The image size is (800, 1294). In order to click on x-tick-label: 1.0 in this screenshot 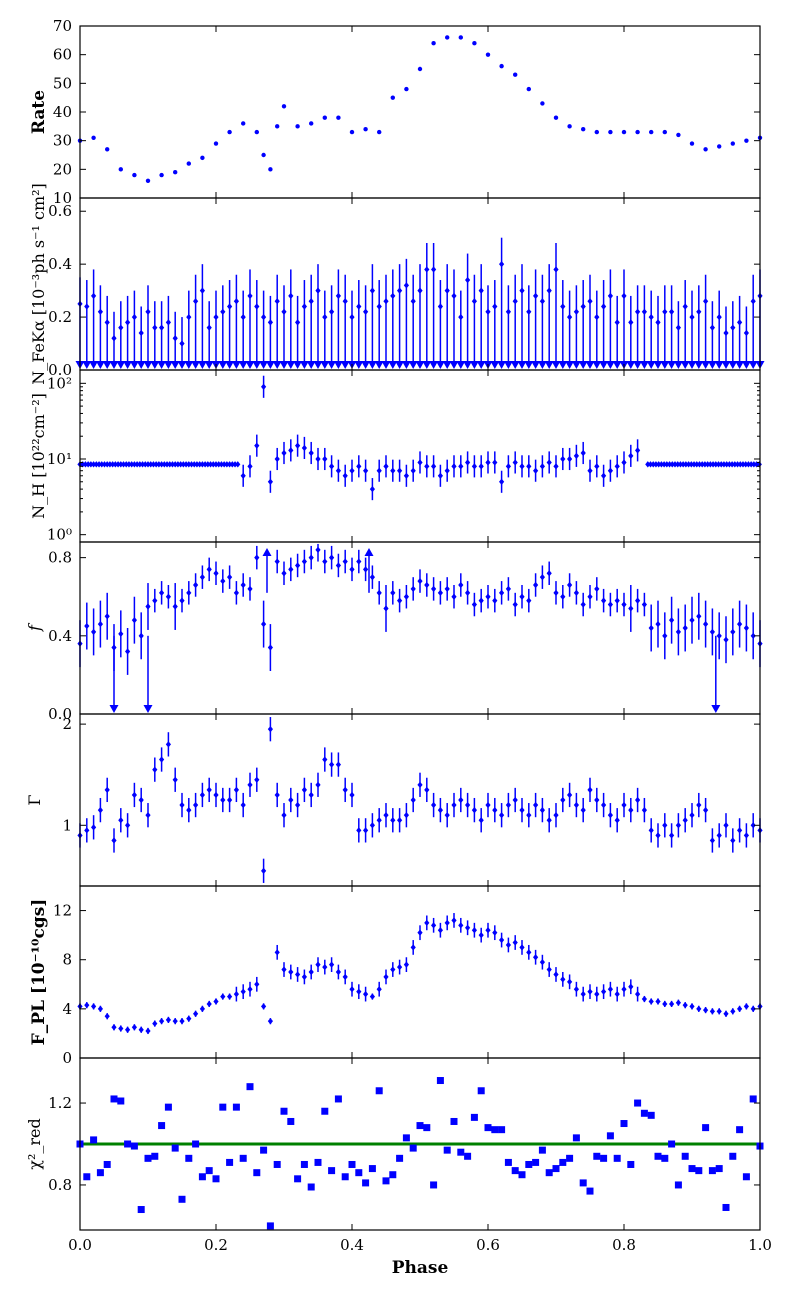, I will do `click(760, 1245)`.